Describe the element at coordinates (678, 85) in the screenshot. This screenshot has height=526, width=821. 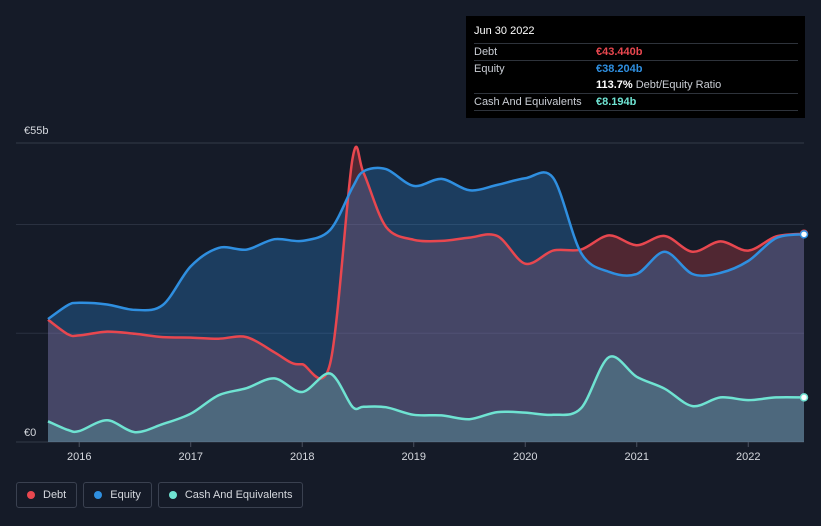
I see `tooltip-ratio-label: Debt/Equity Ratio` at that location.